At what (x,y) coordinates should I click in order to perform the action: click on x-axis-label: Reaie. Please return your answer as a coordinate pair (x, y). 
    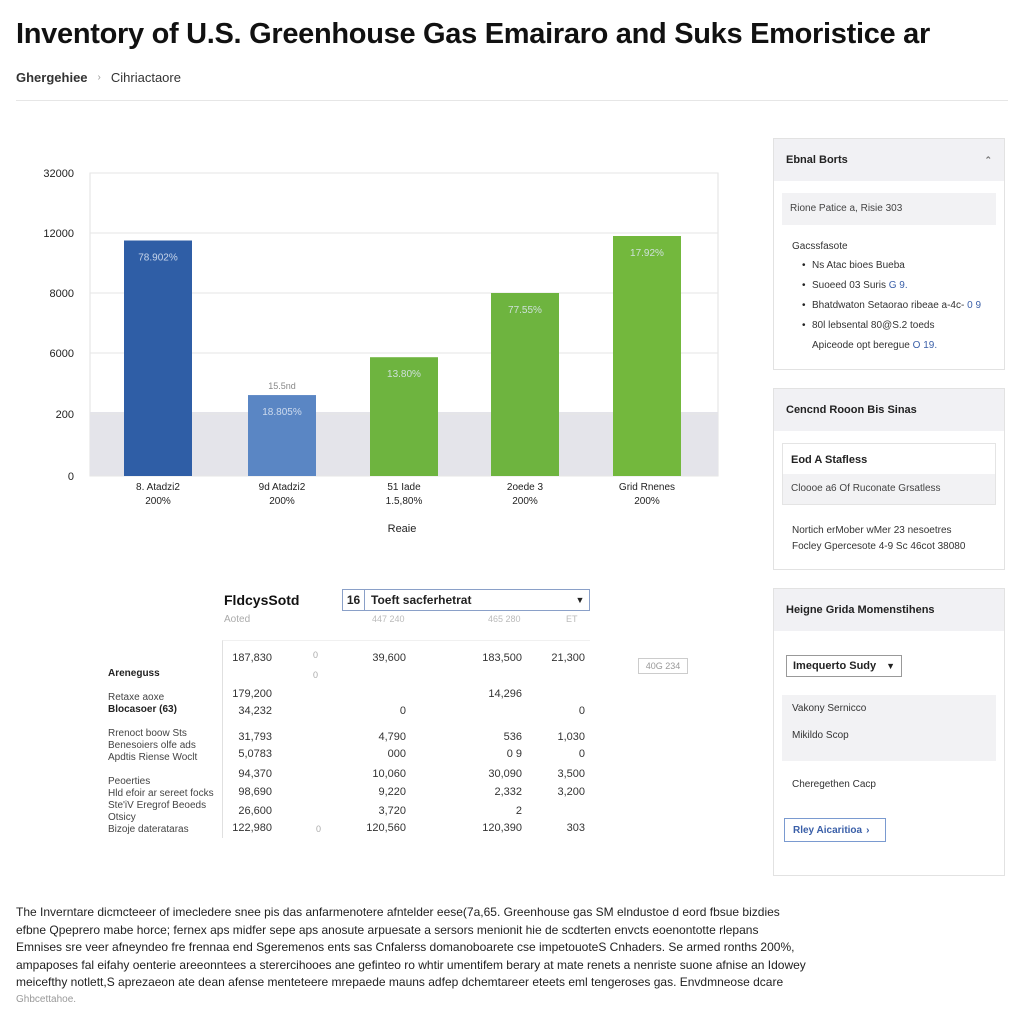
    Looking at the image, I should click on (402, 529).